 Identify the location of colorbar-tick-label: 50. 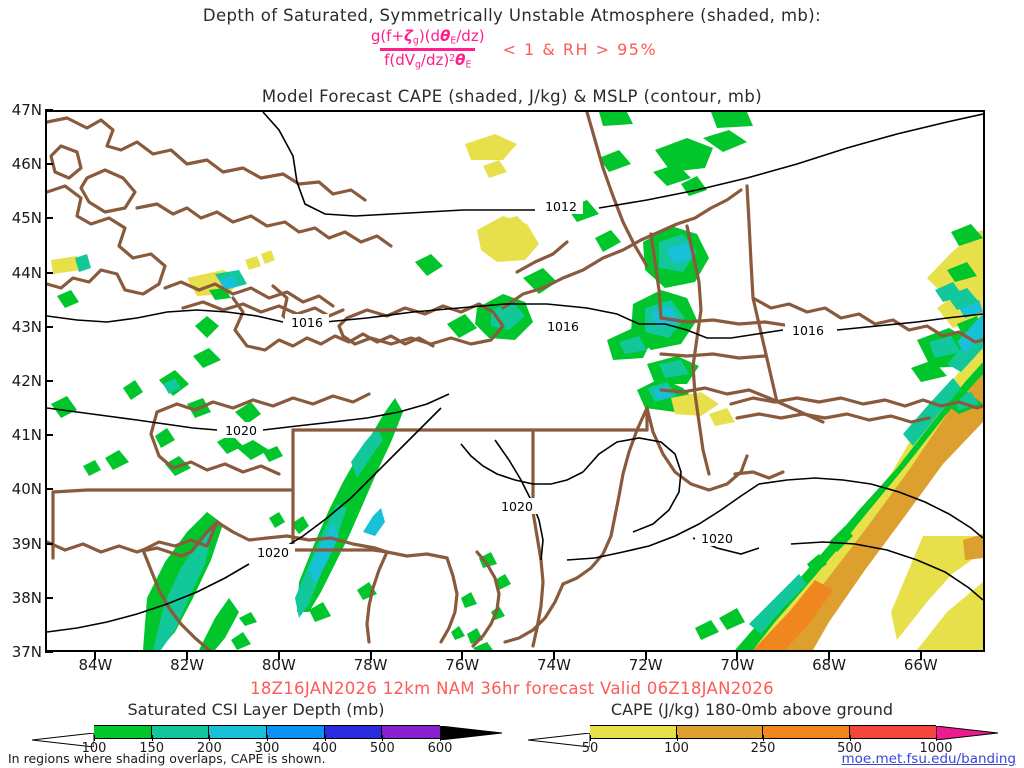
(590, 748).